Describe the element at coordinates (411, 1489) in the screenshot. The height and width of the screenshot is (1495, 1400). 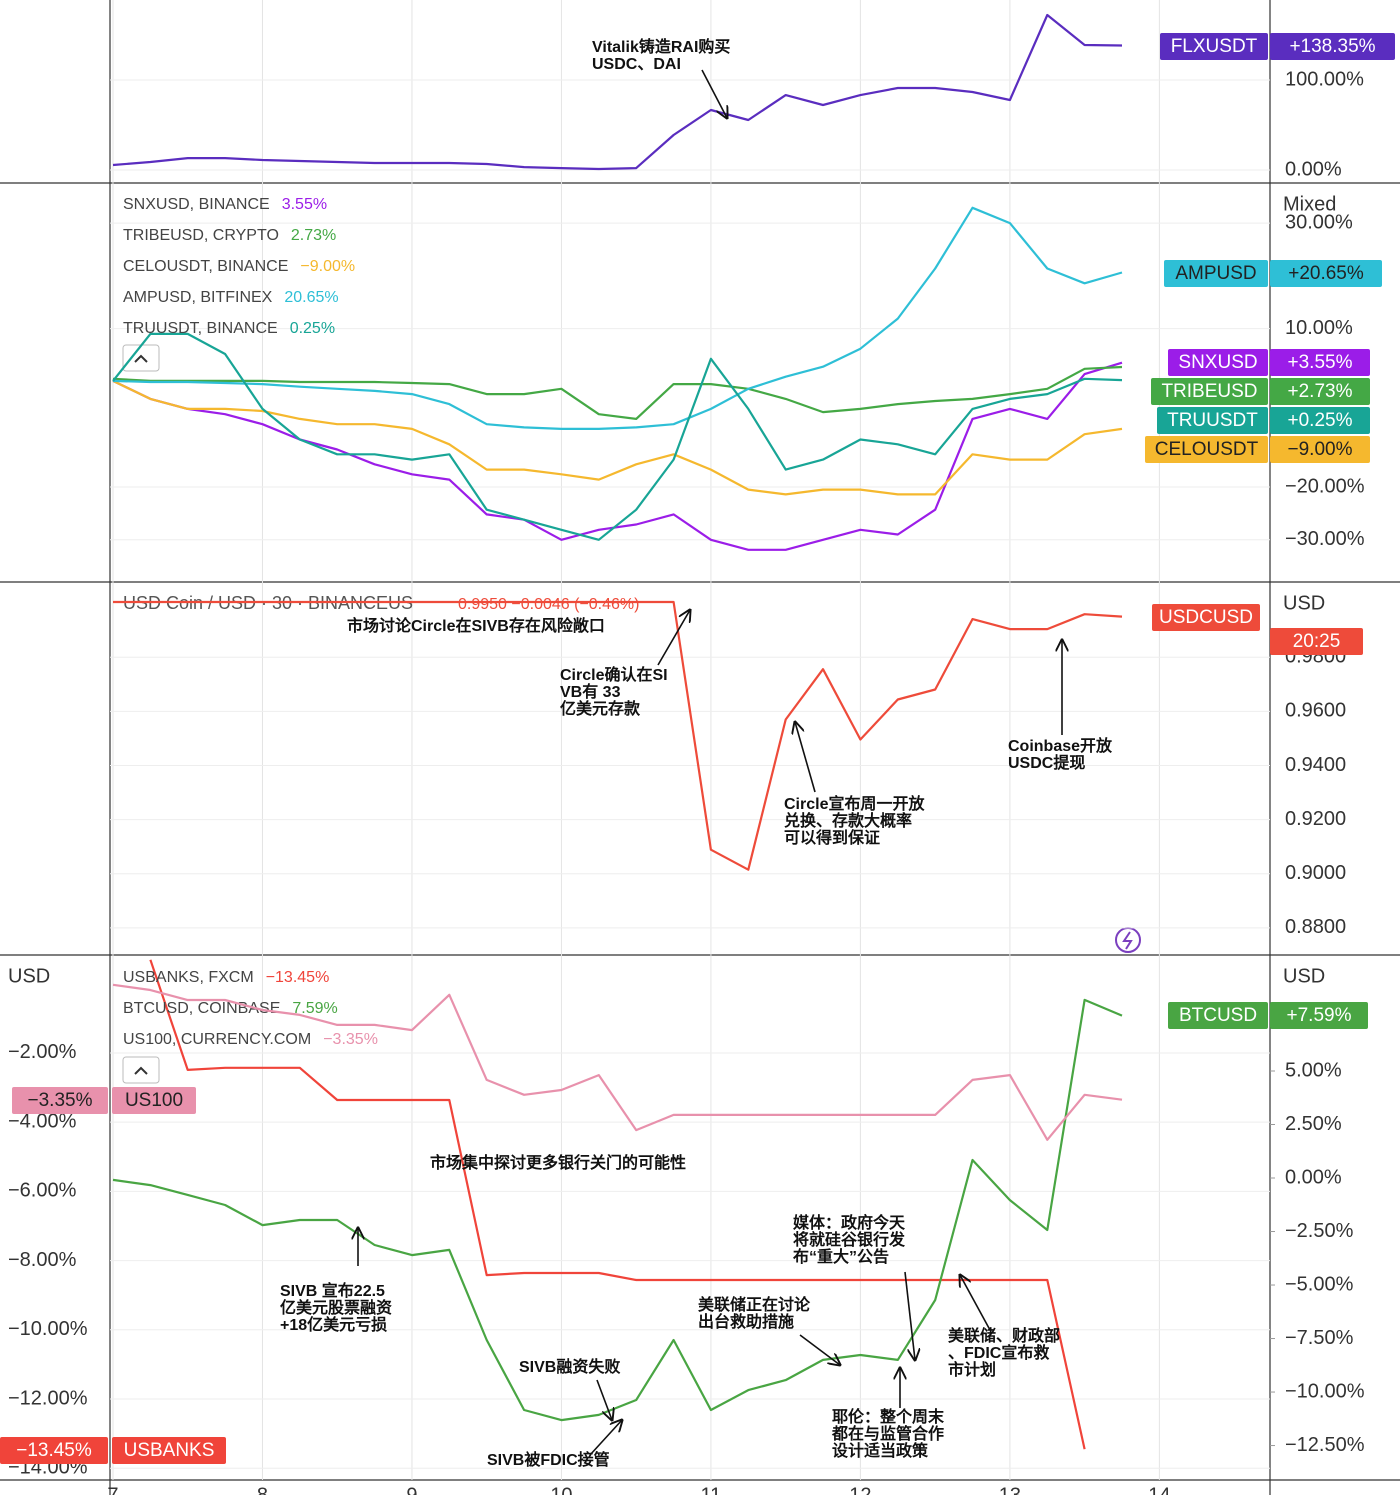
I see `x-tick-label: 9` at that location.